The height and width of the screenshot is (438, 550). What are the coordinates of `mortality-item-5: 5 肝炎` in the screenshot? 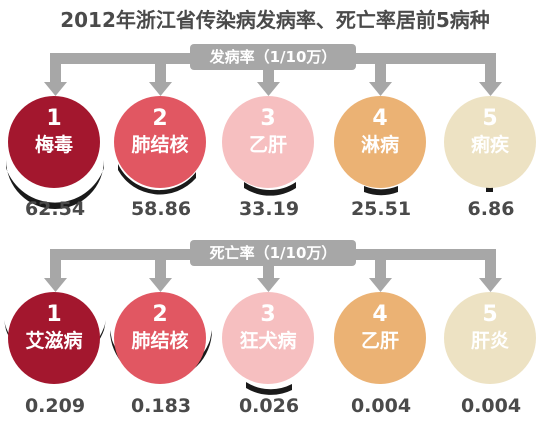 It's located at (490, 338).